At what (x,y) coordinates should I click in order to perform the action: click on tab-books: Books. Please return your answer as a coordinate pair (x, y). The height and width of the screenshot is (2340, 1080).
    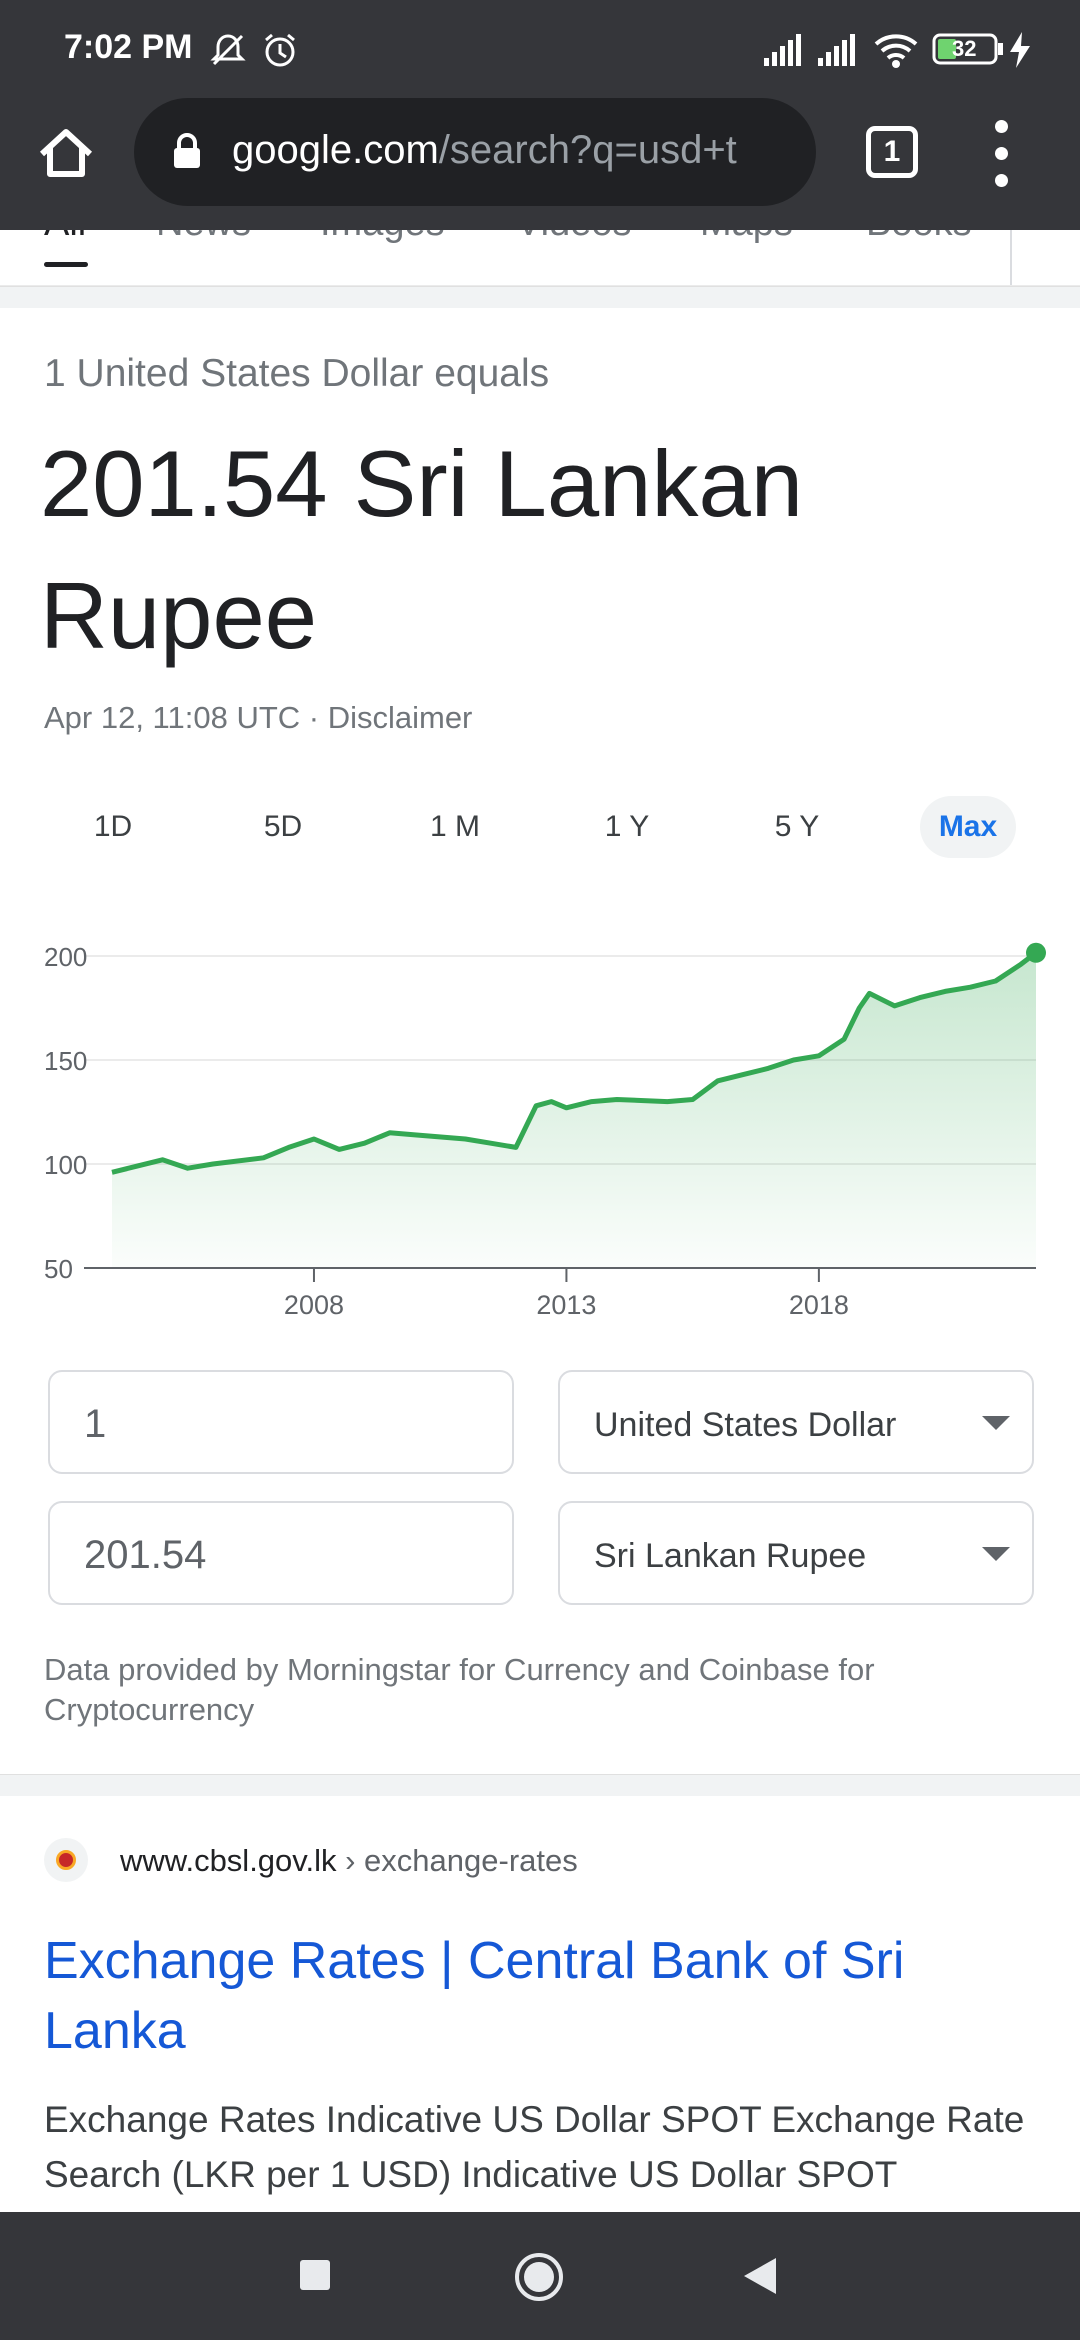
    Looking at the image, I should click on (919, 237).